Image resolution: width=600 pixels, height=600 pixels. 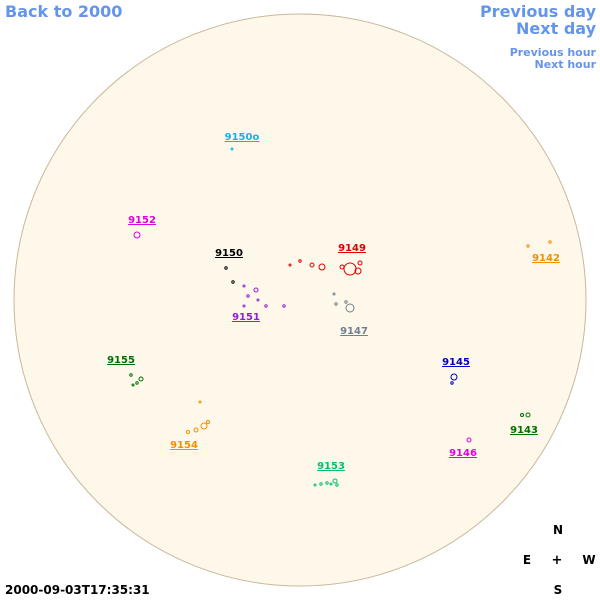 I want to click on previous-hour-link: Previous hour, so click(x=553, y=52).